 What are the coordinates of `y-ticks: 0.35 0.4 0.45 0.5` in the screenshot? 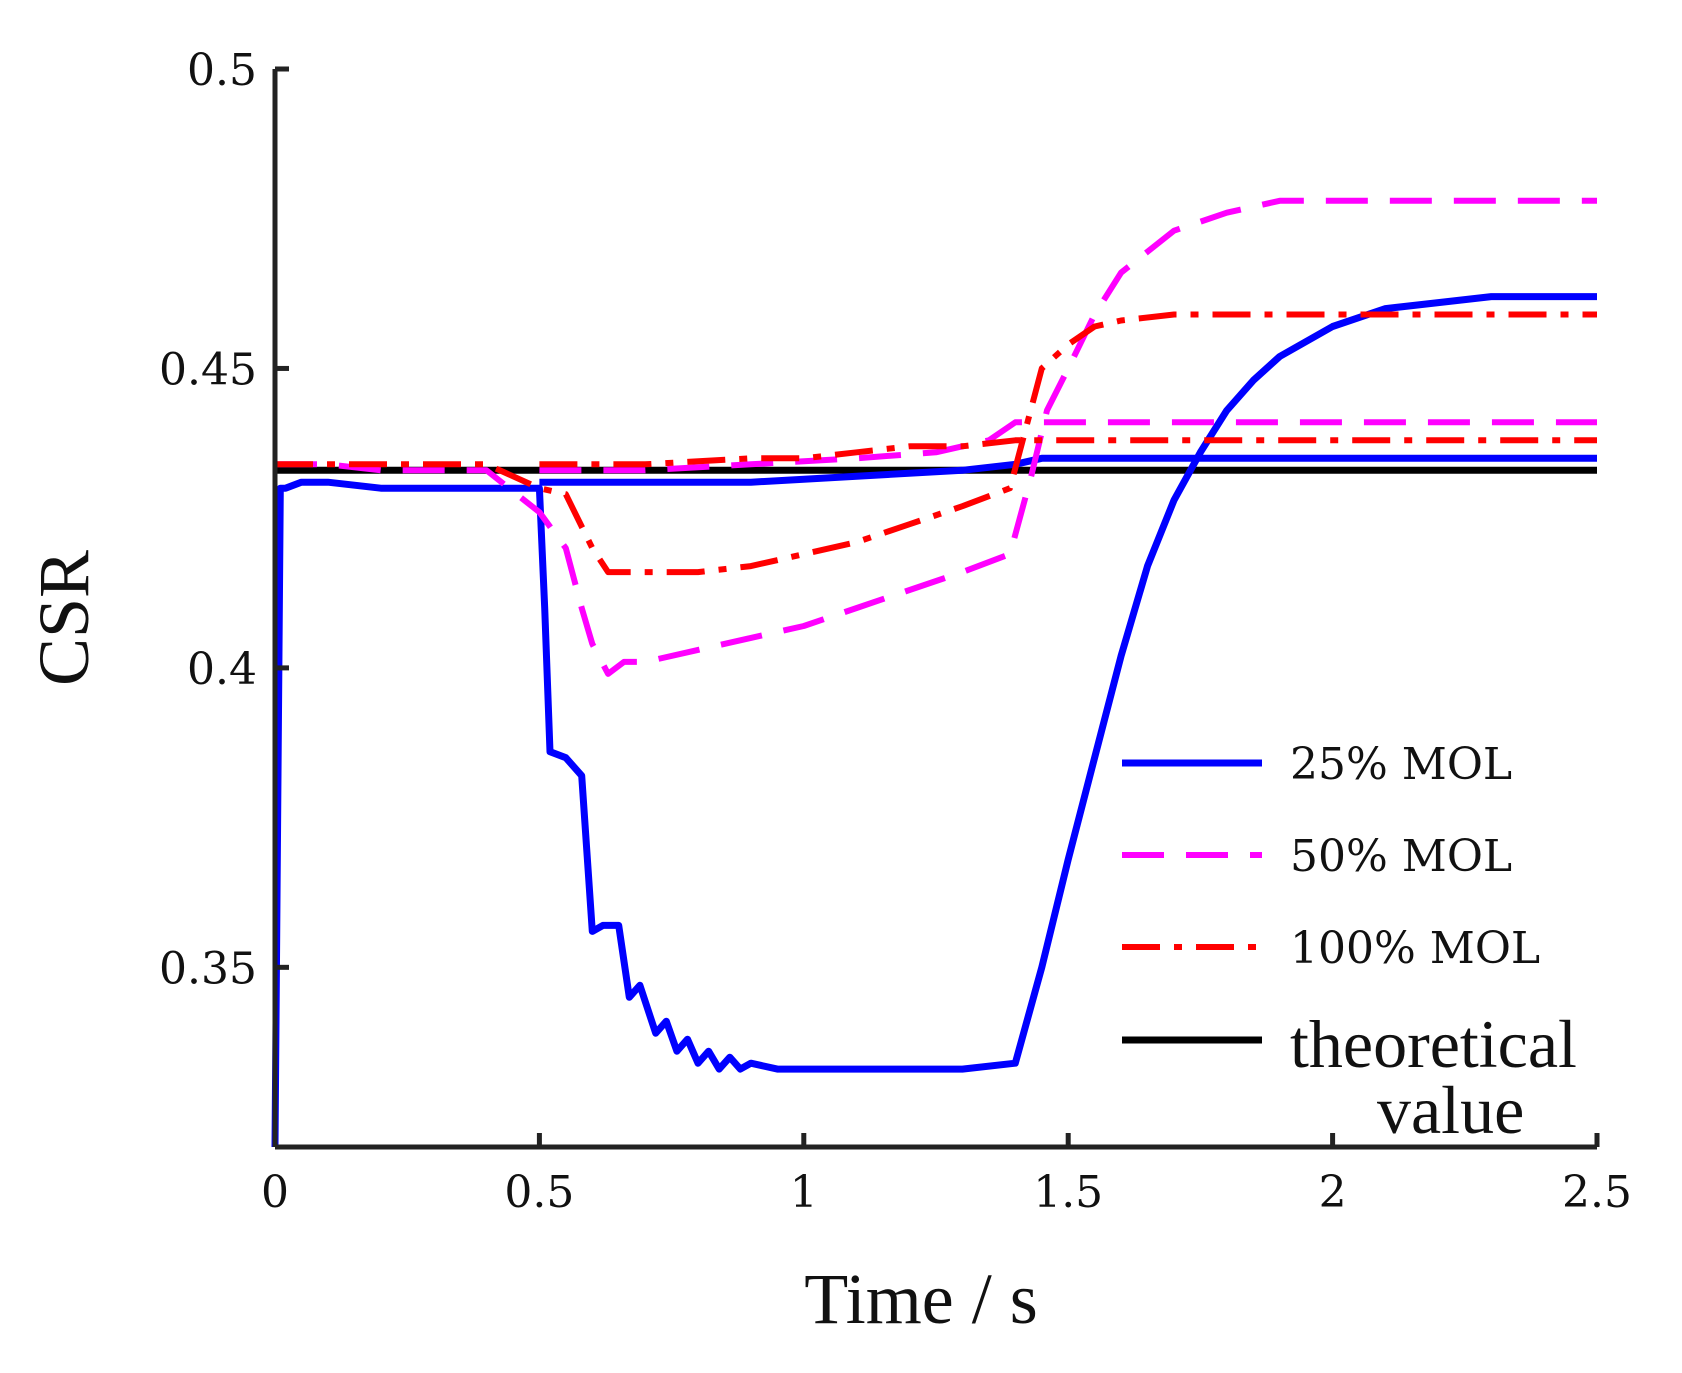 It's located at (224, 519).